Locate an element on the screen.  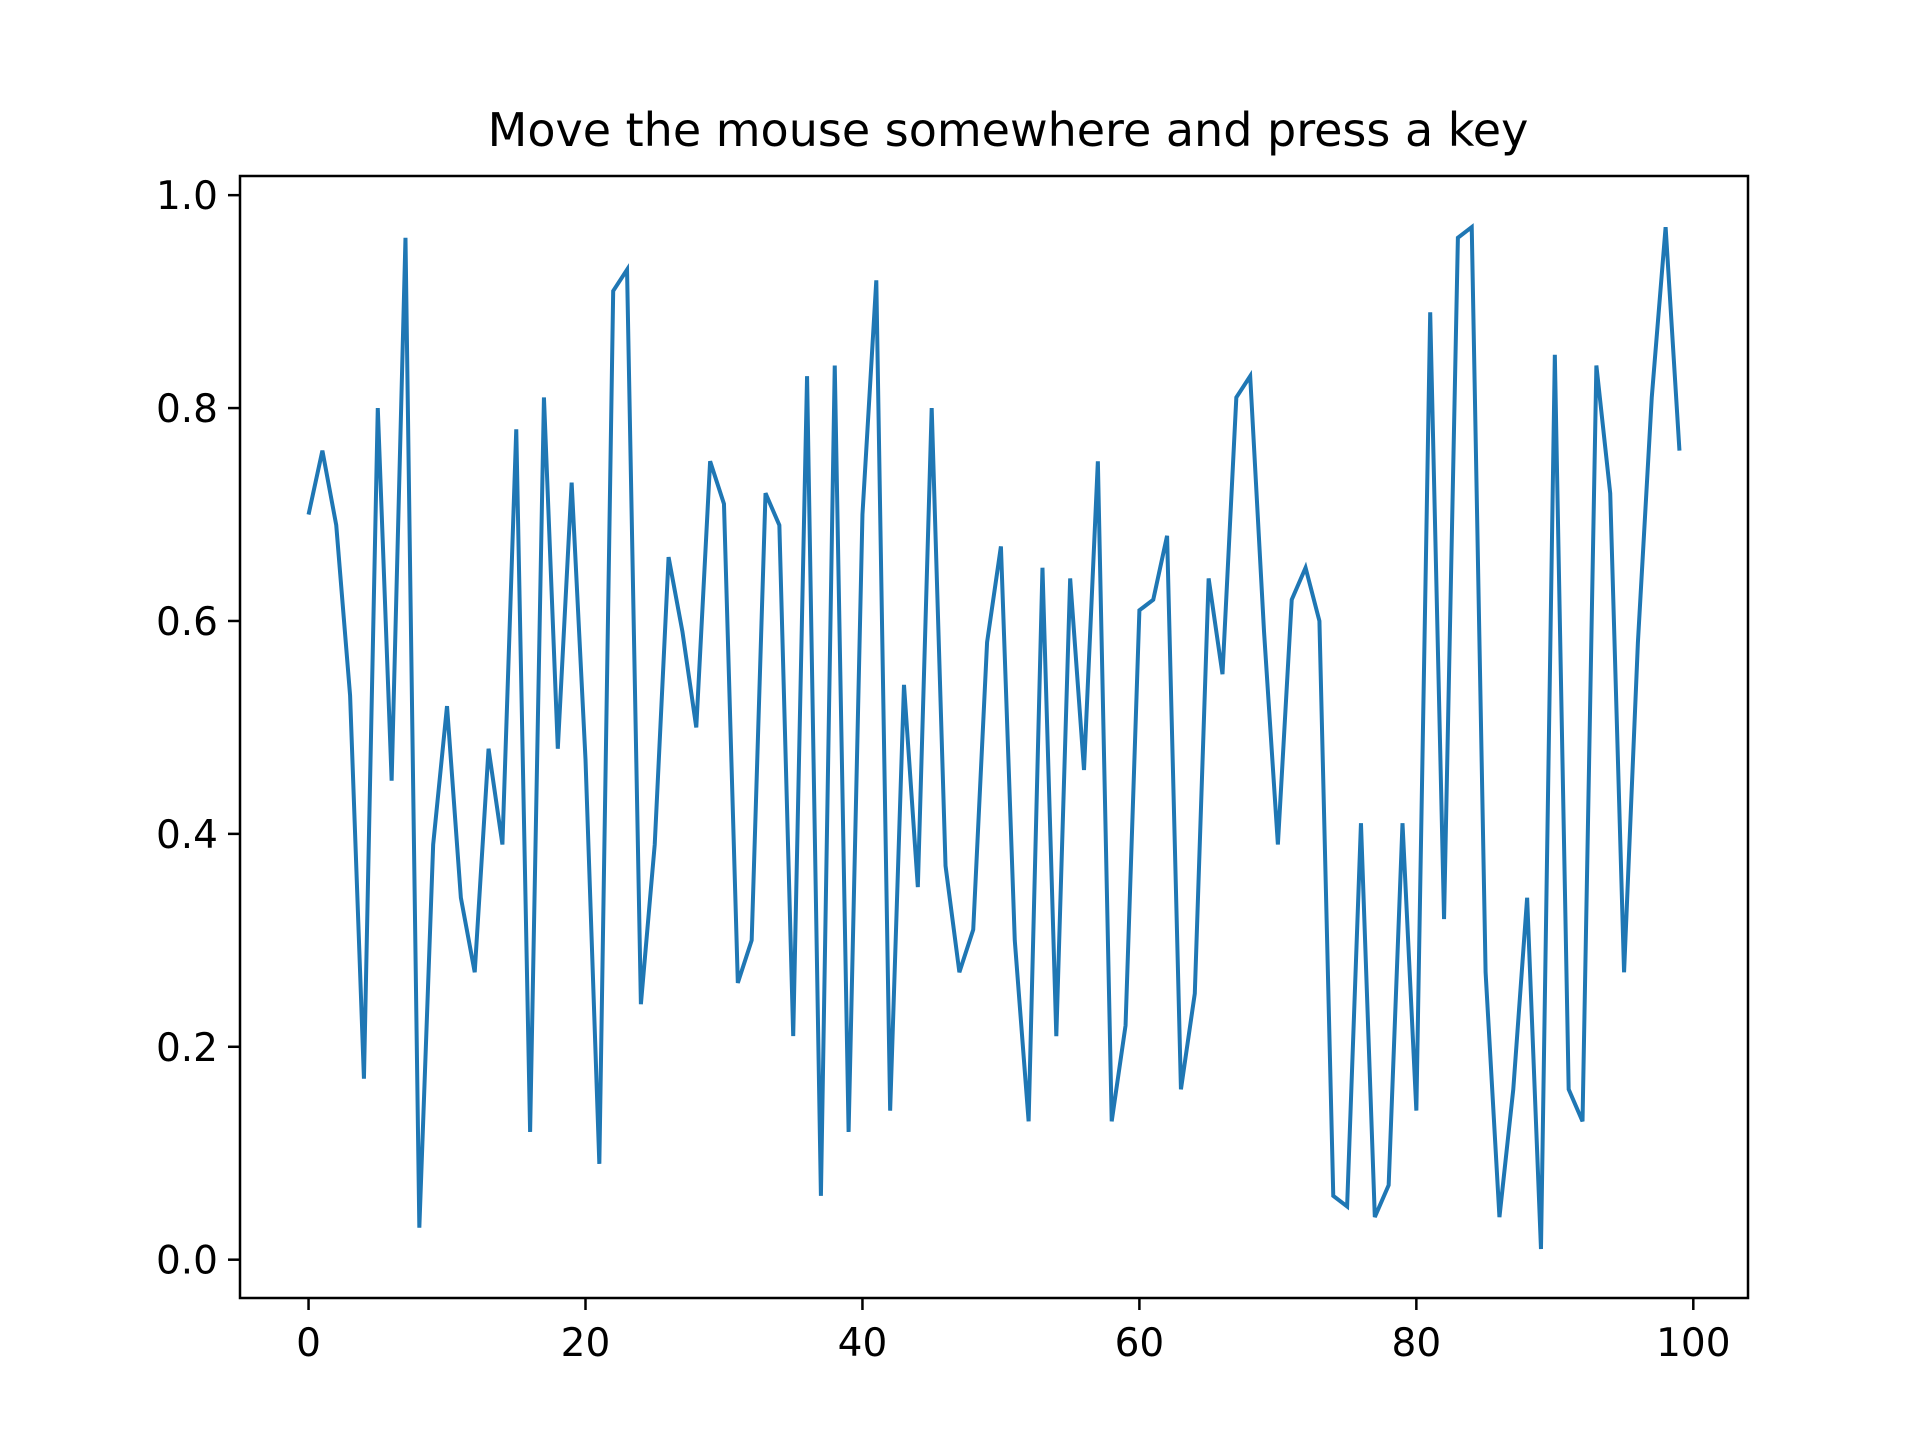
y-tick-label: 0.2 is located at coordinates (187, 1048).